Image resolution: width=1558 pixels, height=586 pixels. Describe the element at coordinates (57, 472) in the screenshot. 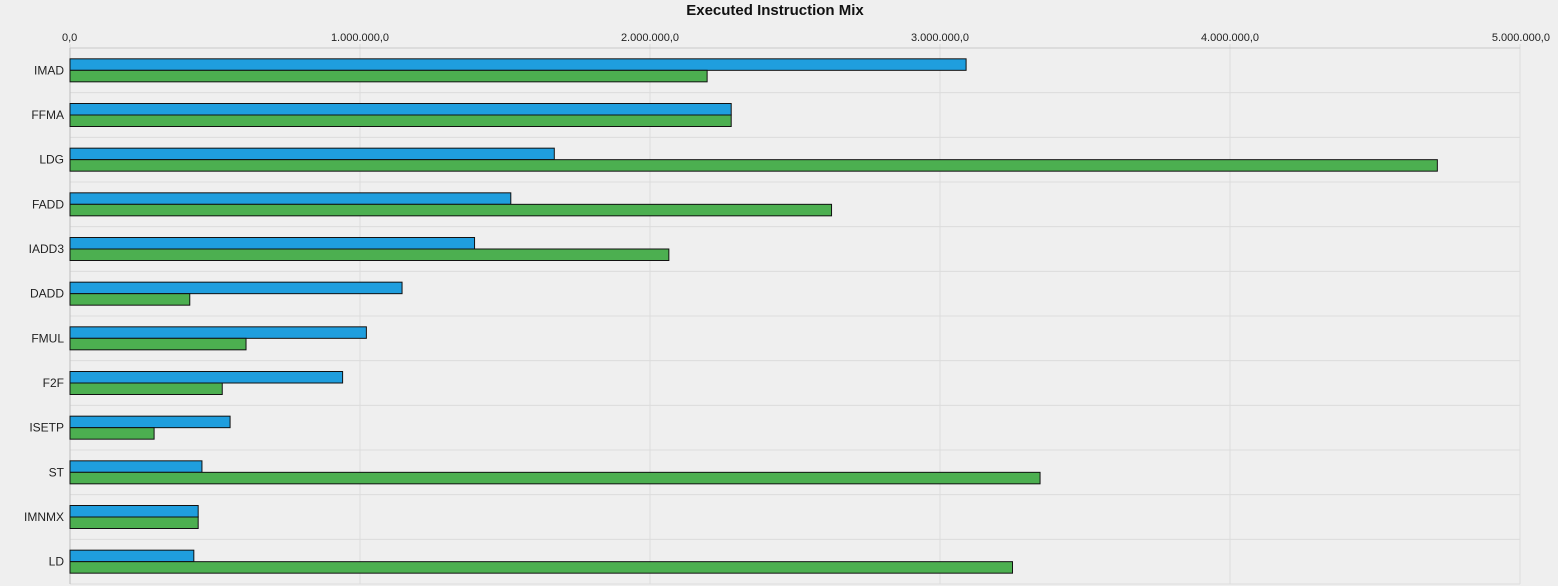

I see `category-label: ST` at that location.